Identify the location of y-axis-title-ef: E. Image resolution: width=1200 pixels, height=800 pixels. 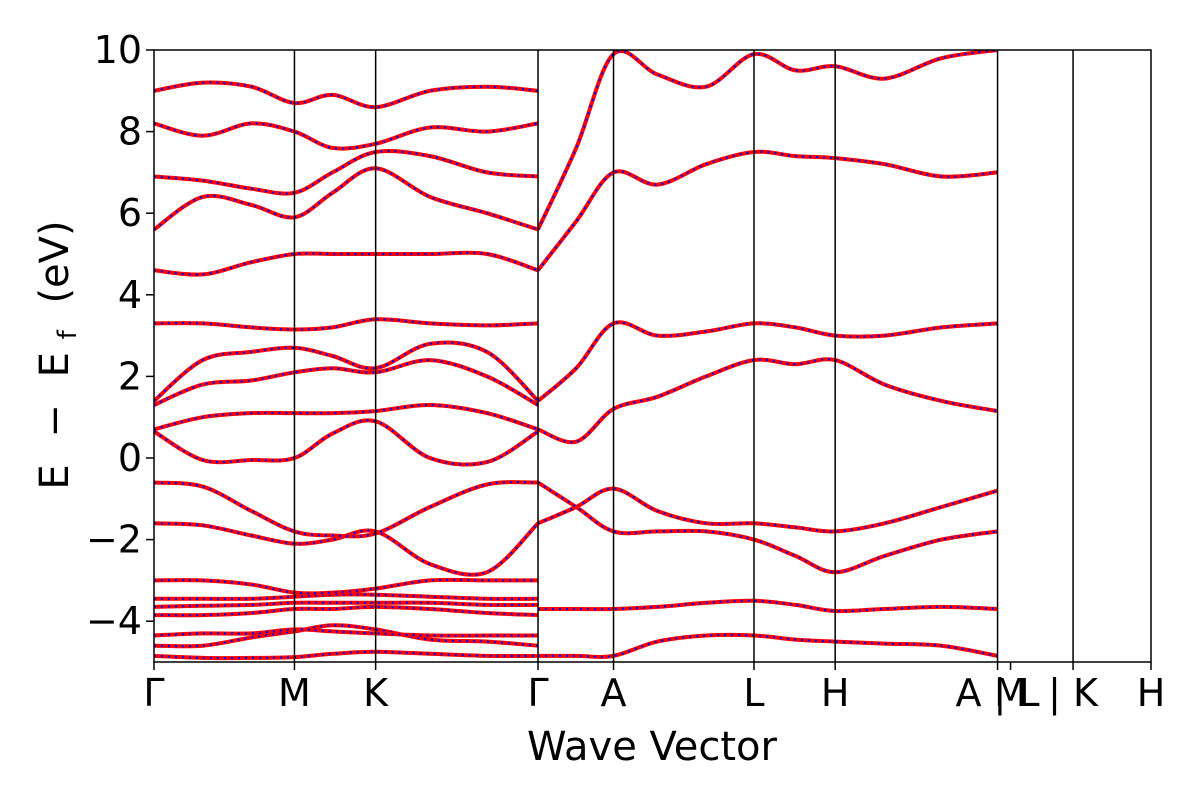
(55, 364).